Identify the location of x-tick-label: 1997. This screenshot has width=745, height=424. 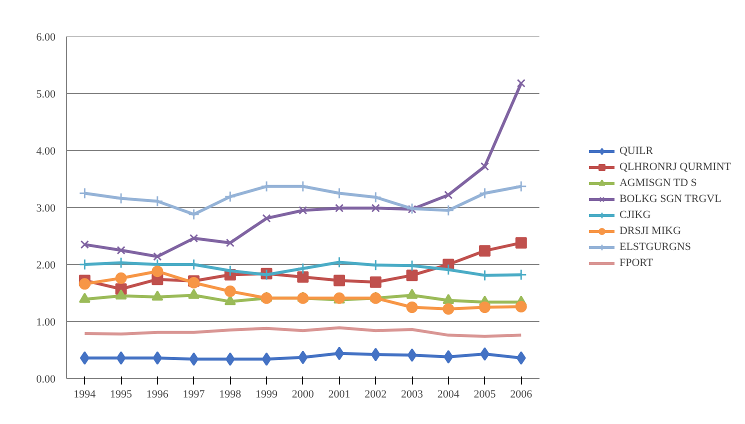
(194, 394).